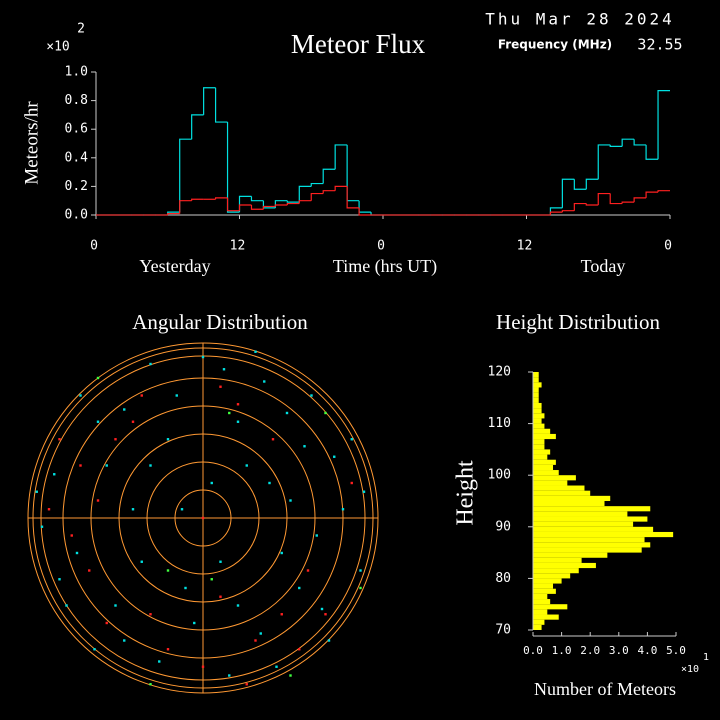 Image resolution: width=720 pixels, height=720 pixels. What do you see at coordinates (659, 45) in the screenshot?
I see `frequency: 32.55` at bounding box center [659, 45].